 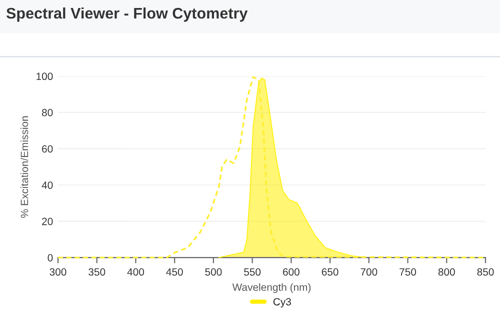 What do you see at coordinates (330, 272) in the screenshot?
I see `x-tick-label: 650` at bounding box center [330, 272].